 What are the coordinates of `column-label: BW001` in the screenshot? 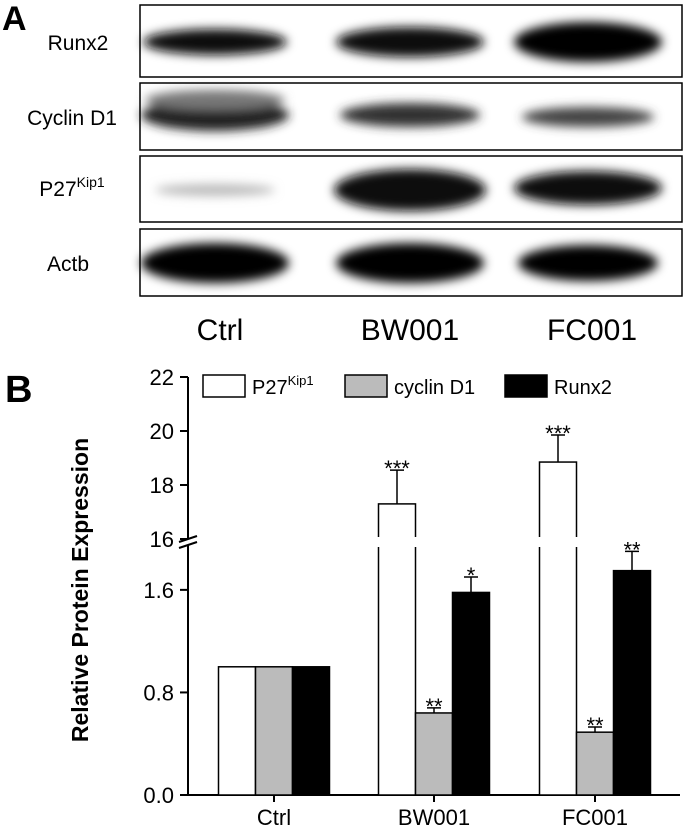 It's located at (410, 330).